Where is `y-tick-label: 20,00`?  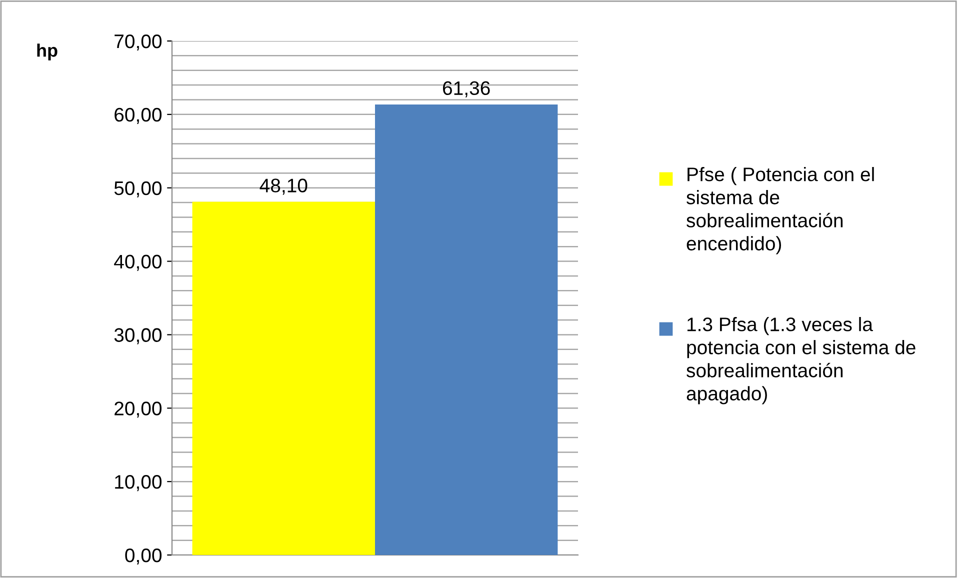
y-tick-label: 20,00 is located at coordinates (138, 410).